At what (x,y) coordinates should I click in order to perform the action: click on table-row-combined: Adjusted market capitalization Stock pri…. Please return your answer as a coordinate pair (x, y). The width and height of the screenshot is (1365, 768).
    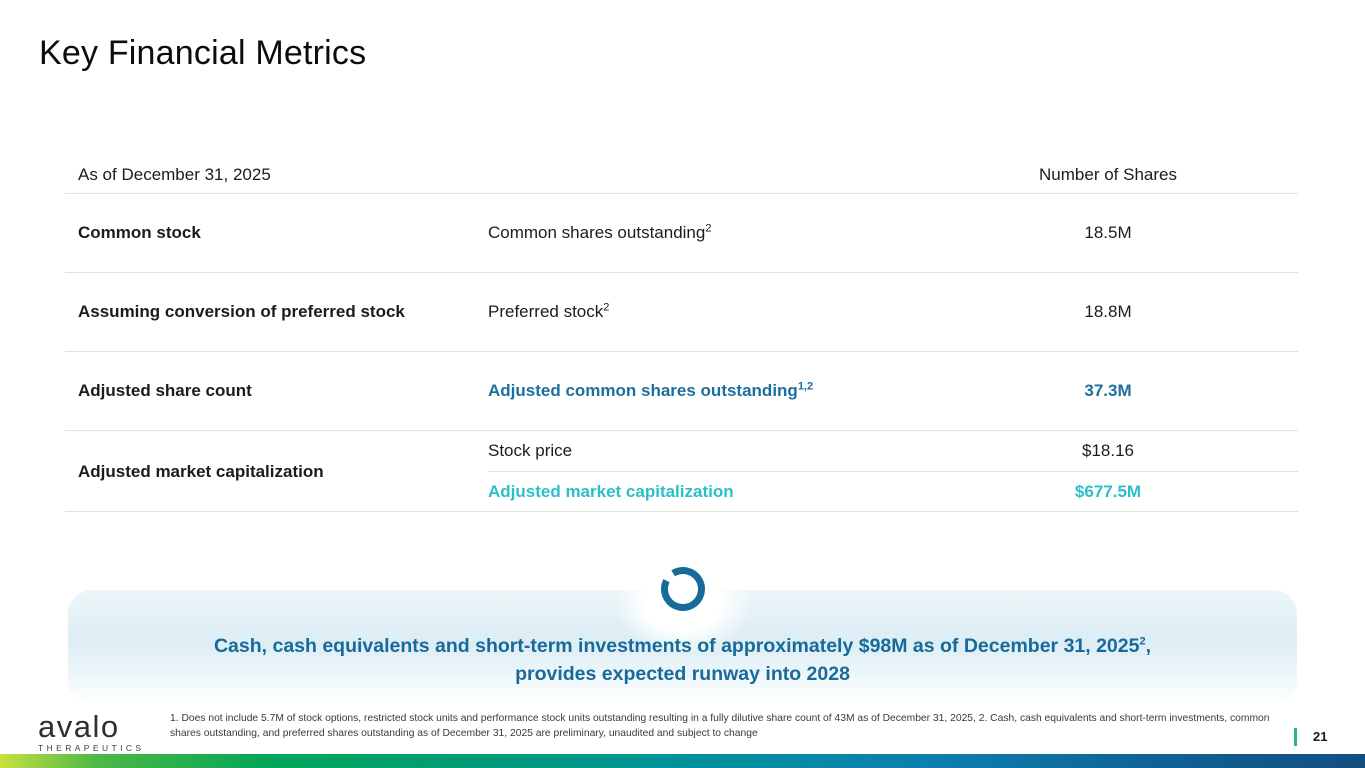
    Looking at the image, I should click on (681, 471).